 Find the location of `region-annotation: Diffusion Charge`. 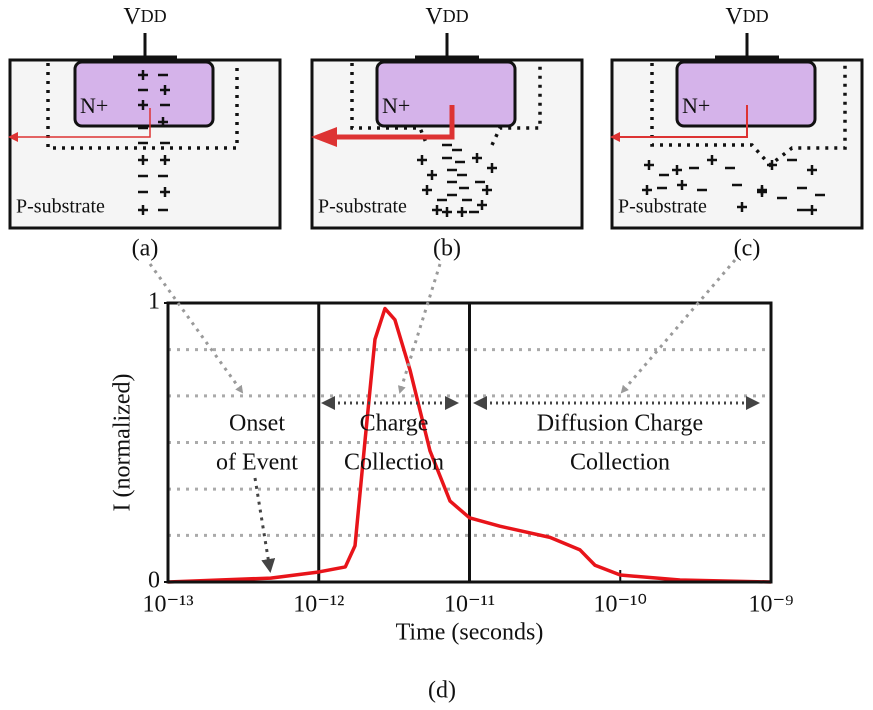

region-annotation: Diffusion Charge is located at coordinates (620, 424).